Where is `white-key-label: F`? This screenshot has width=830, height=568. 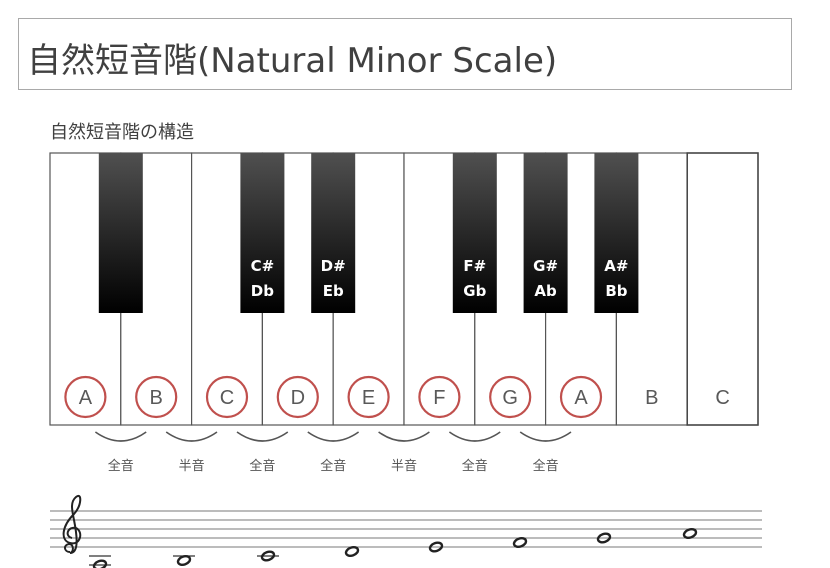 white-key-label: F is located at coordinates (439, 398).